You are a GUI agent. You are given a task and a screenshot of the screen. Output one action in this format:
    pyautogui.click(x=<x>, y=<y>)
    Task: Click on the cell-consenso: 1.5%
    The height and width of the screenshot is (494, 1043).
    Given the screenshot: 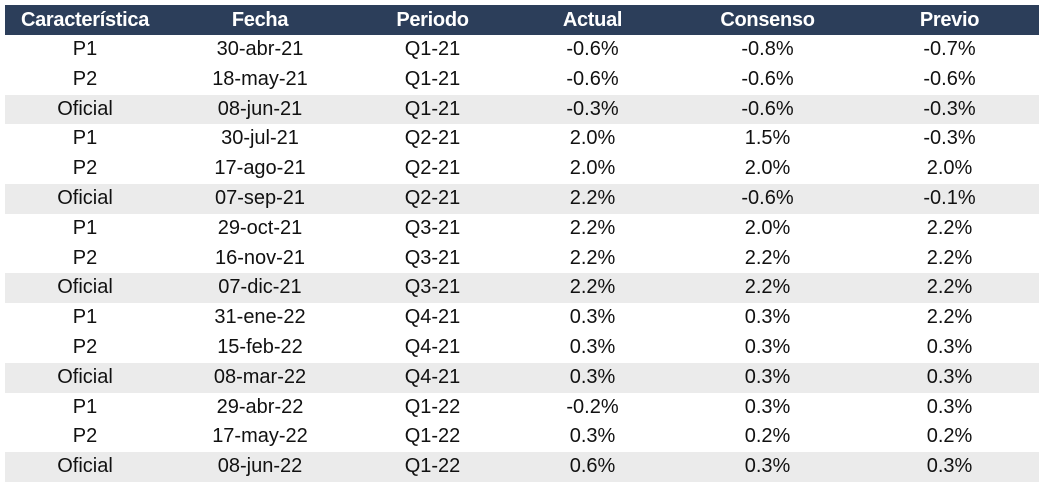 What is the action you would take?
    pyautogui.click(x=767, y=138)
    